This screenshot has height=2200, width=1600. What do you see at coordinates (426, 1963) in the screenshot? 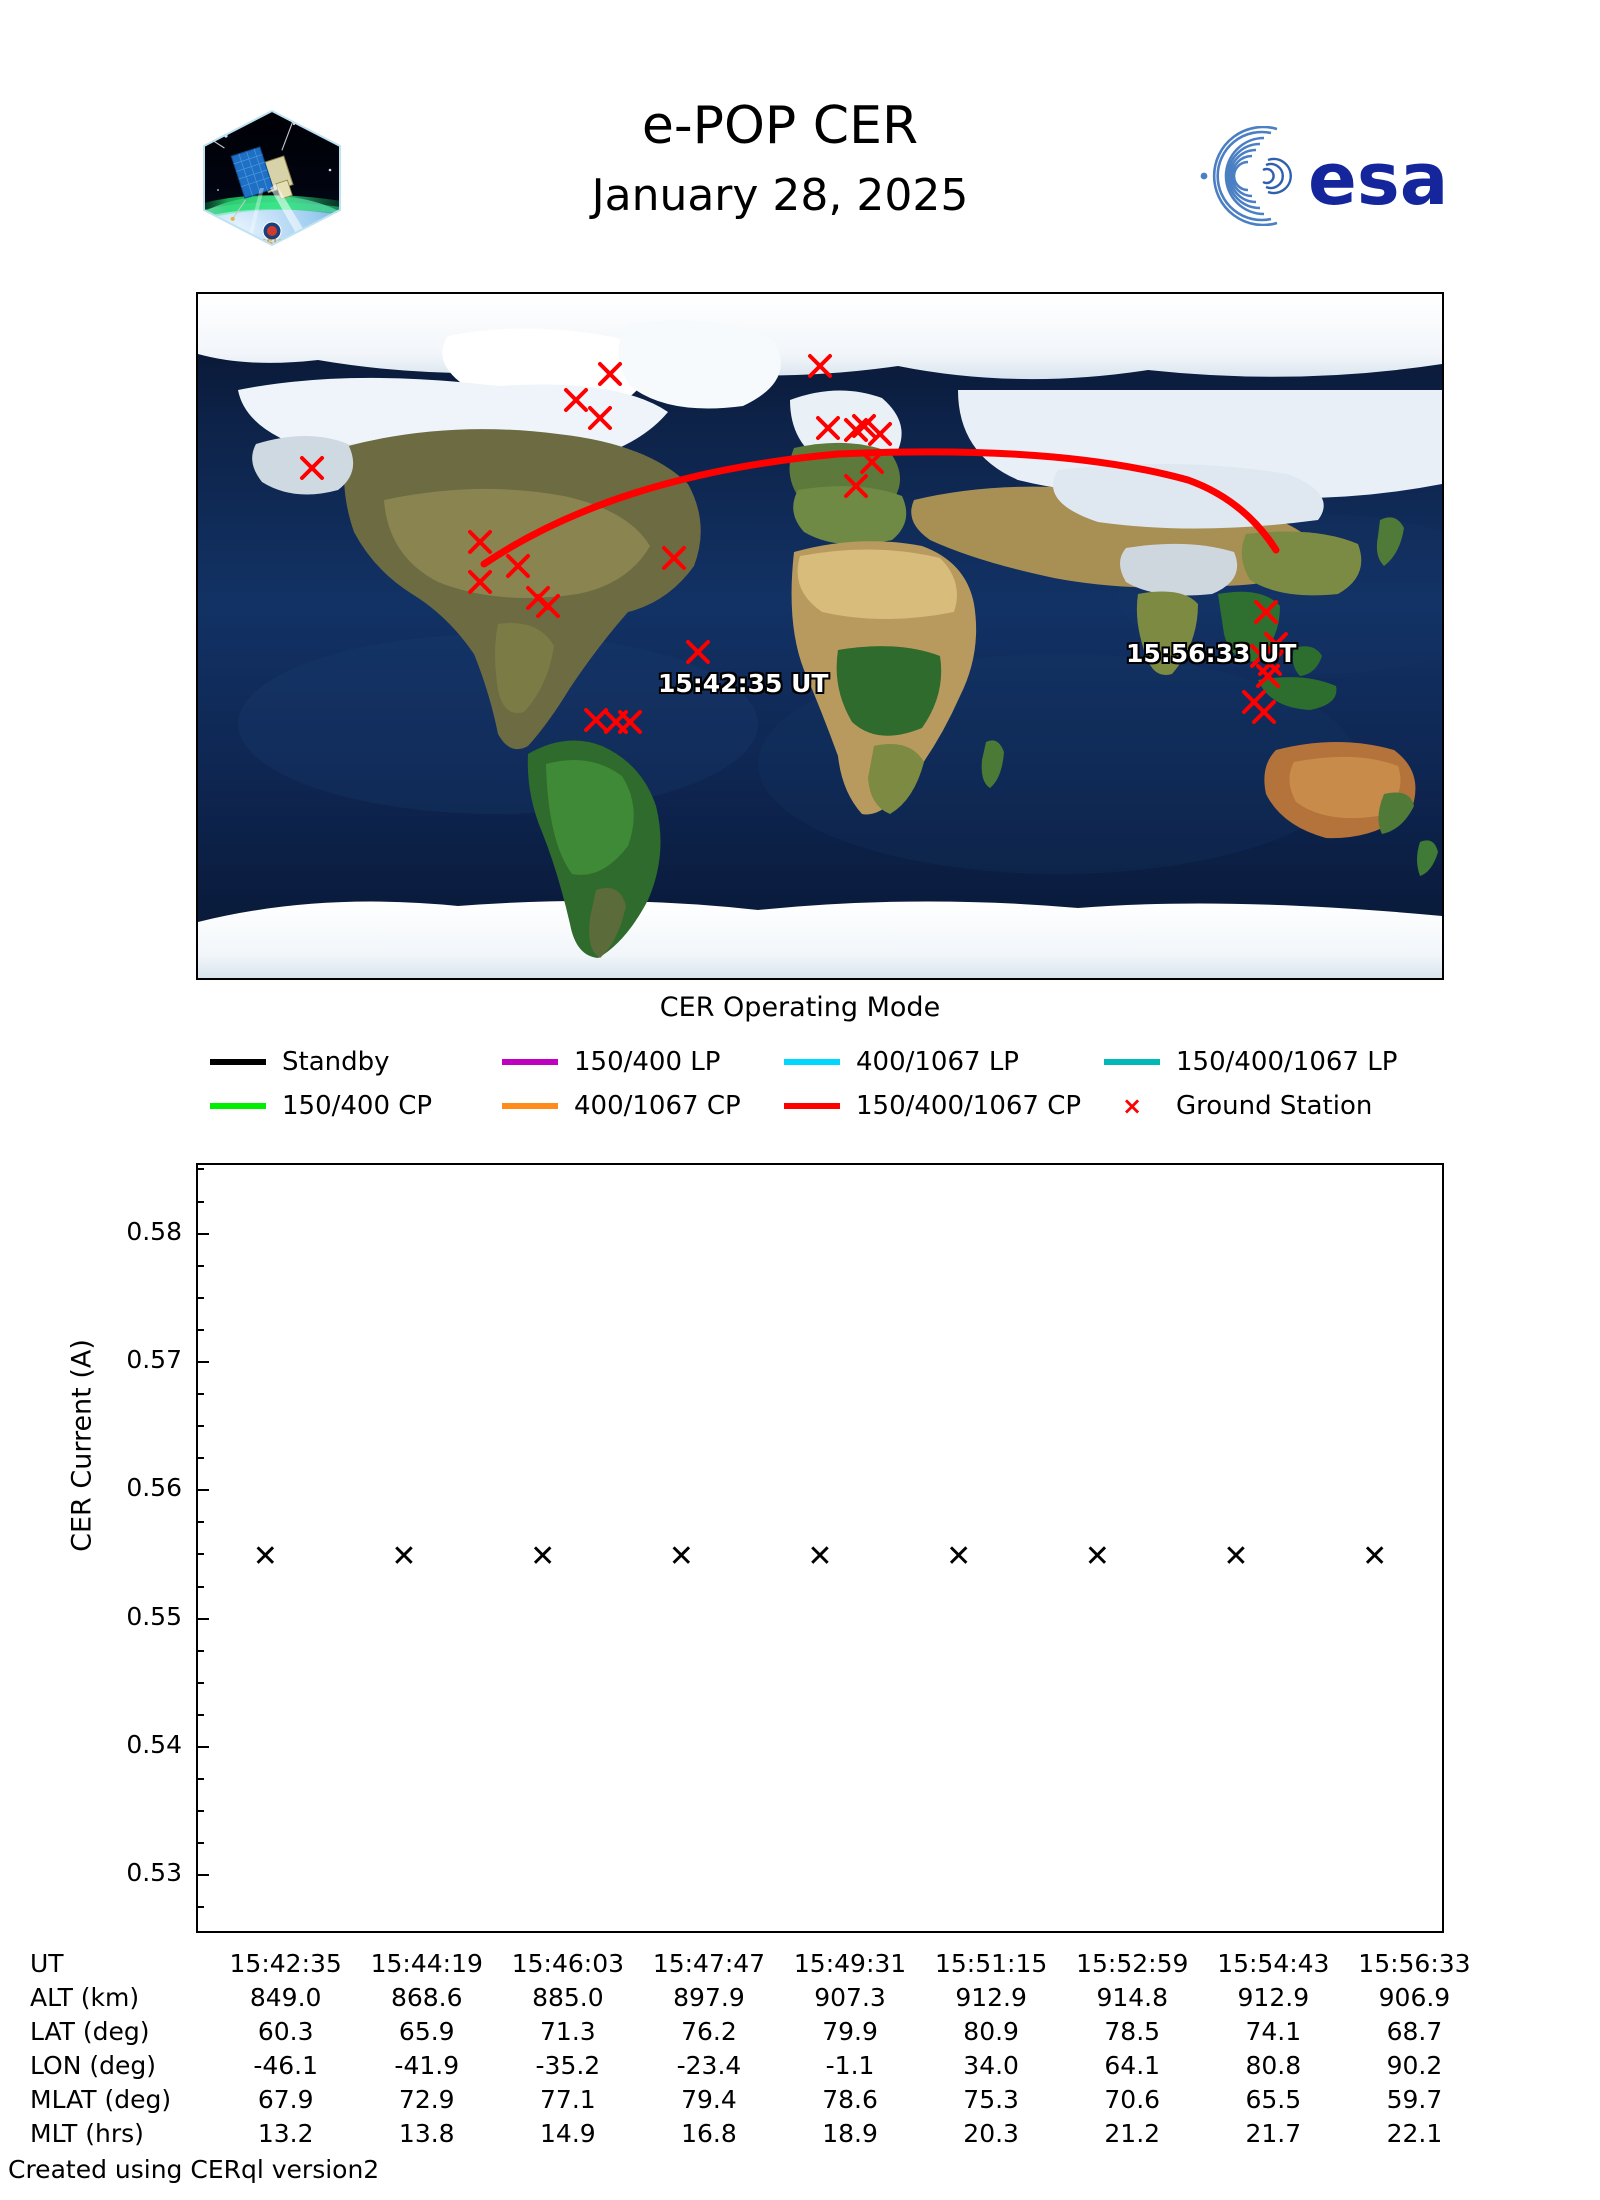
I see `table-cell: 15:44:19` at bounding box center [426, 1963].